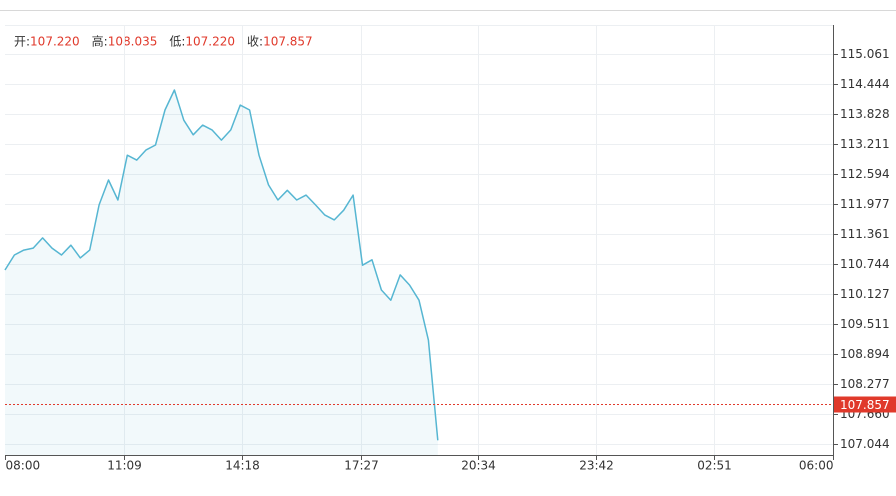  I want to click on y-tick-label: 110.744, so click(865, 264).